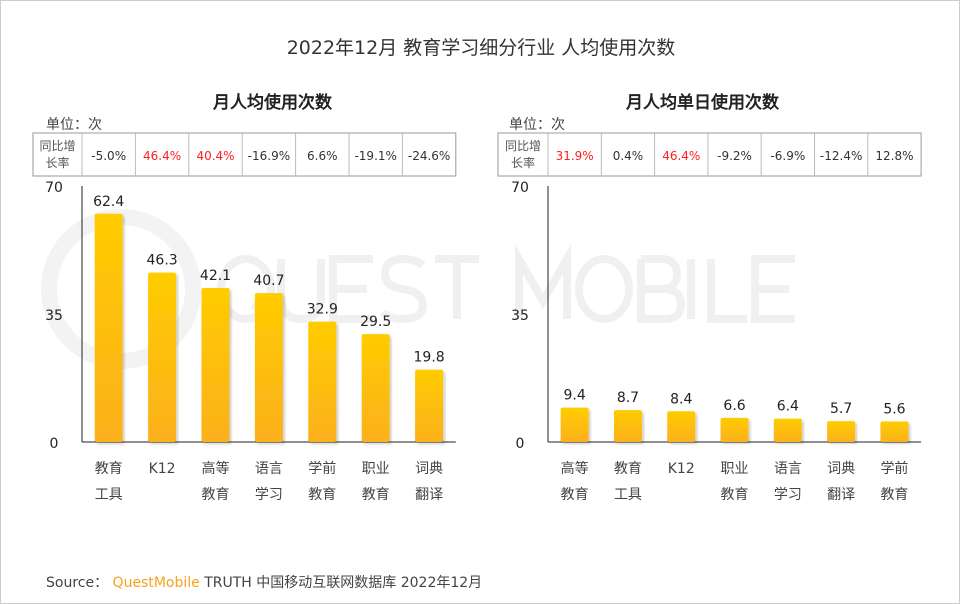 The height and width of the screenshot is (604, 960). Describe the element at coordinates (343, 583) in the screenshot. I see `source-text: TRUTH 中国移动互联网数据库 2022年12月` at that location.